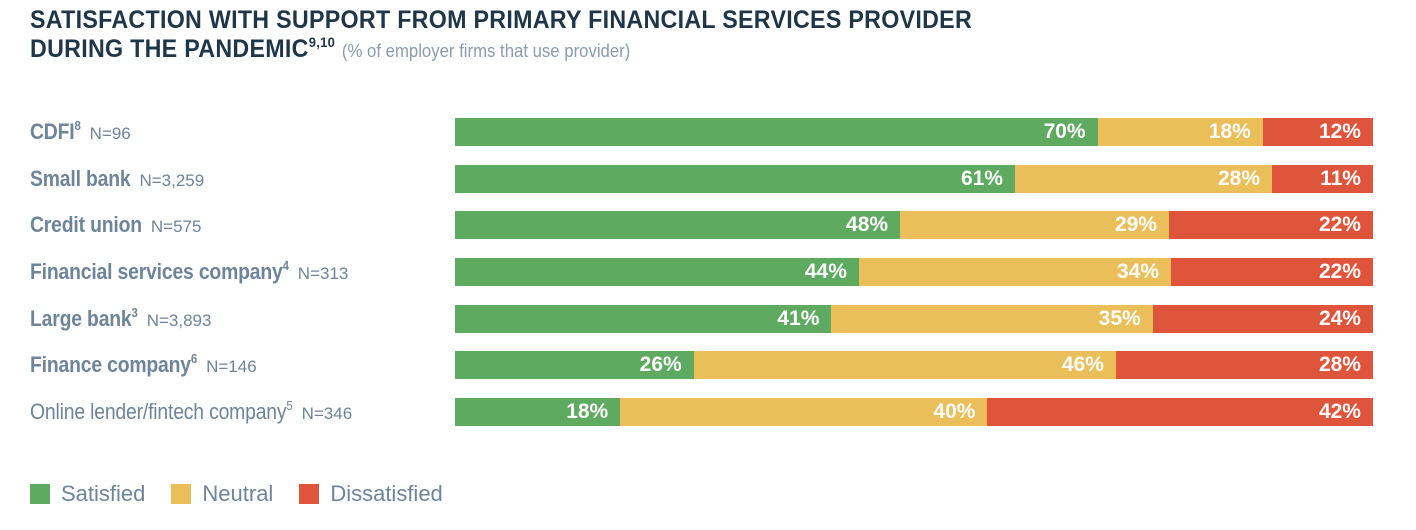 Image resolution: width=1416 pixels, height=530 pixels. Describe the element at coordinates (231, 366) in the screenshot. I see `sample-size-label: N=146` at that location.